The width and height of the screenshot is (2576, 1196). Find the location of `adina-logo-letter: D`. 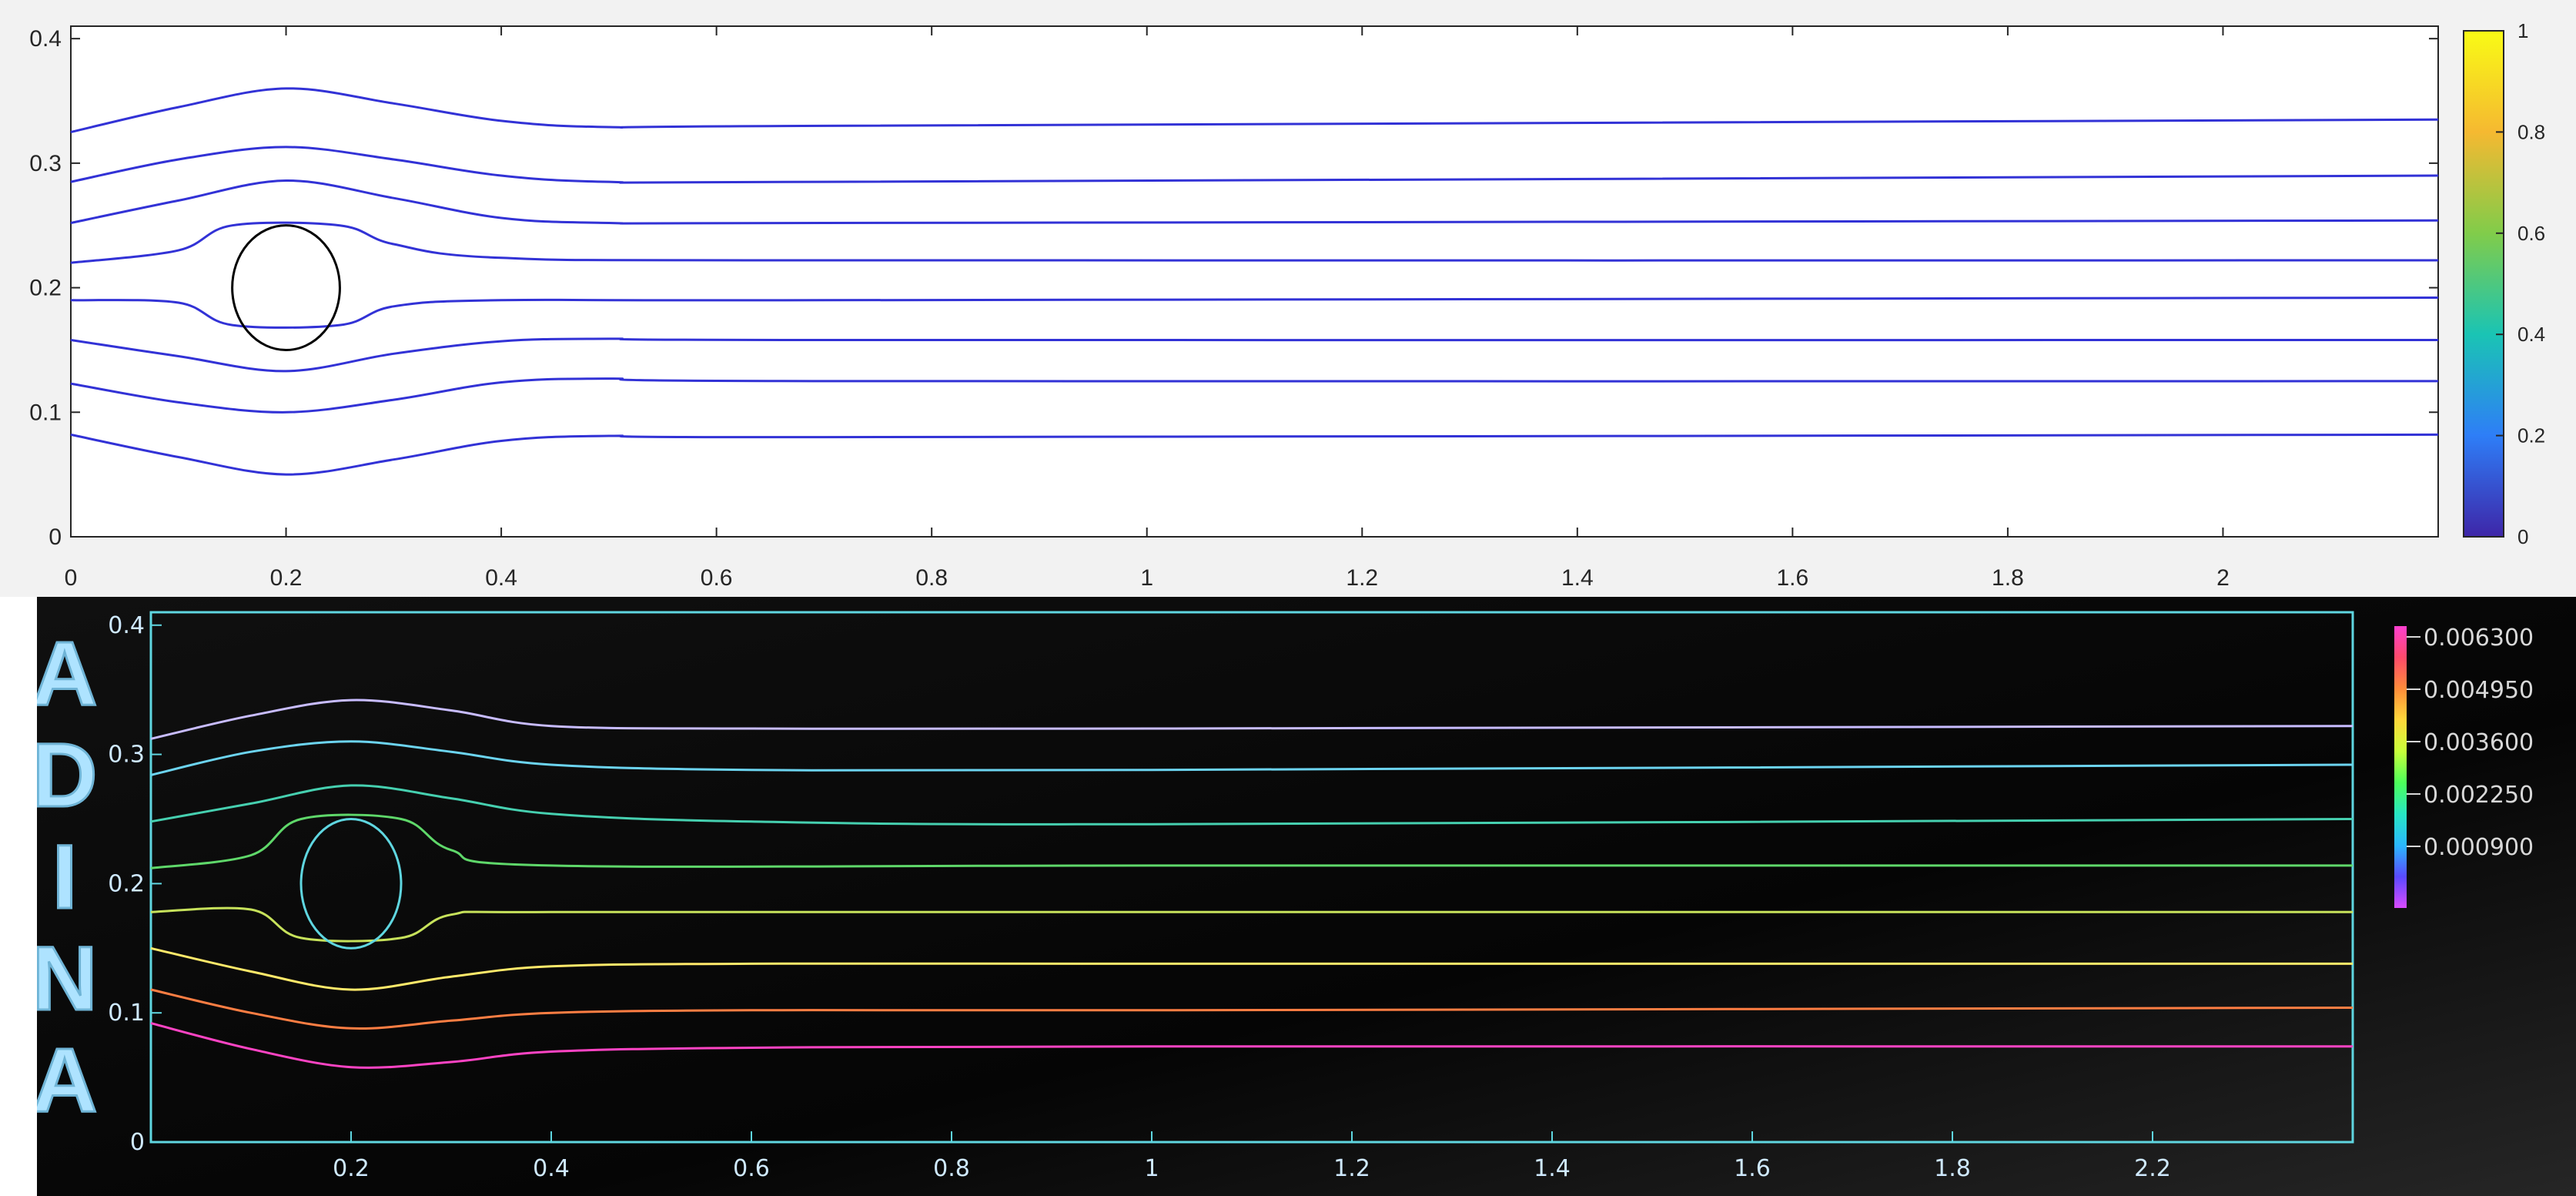

adina-logo-letter: D is located at coordinates (67, 776).